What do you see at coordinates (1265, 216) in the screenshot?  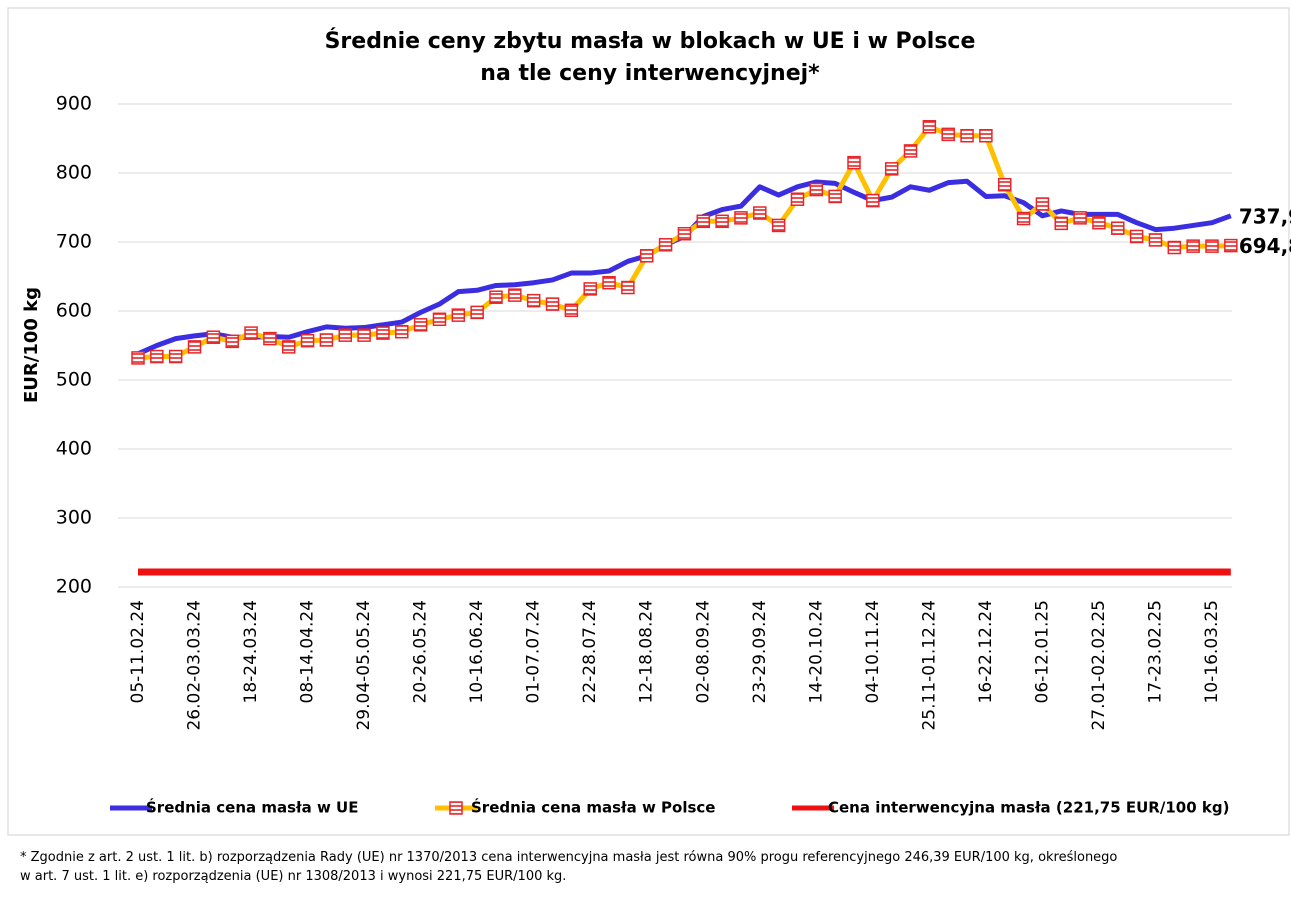 I see `data-label: 737,97` at bounding box center [1265, 216].